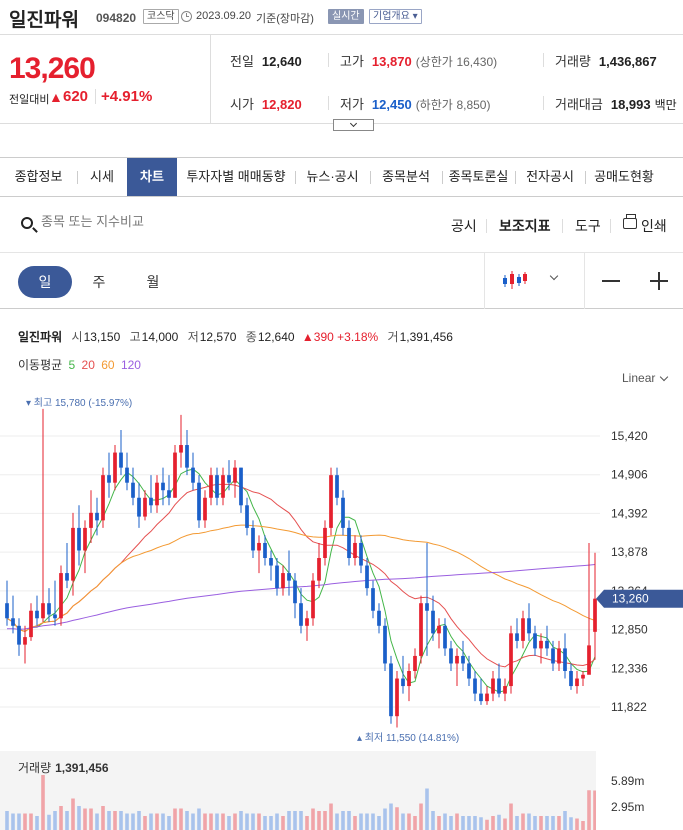 The width and height of the screenshot is (683, 830). Describe the element at coordinates (224, 16) in the screenshot. I see `quote-date: 2023.09.20` at that location.